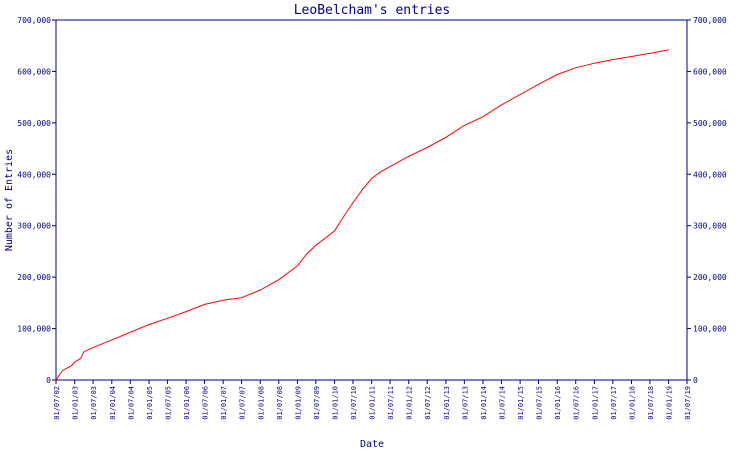 The image size is (750, 450). I want to click on chart-title: LeoBelcham's entries, so click(372, 10).